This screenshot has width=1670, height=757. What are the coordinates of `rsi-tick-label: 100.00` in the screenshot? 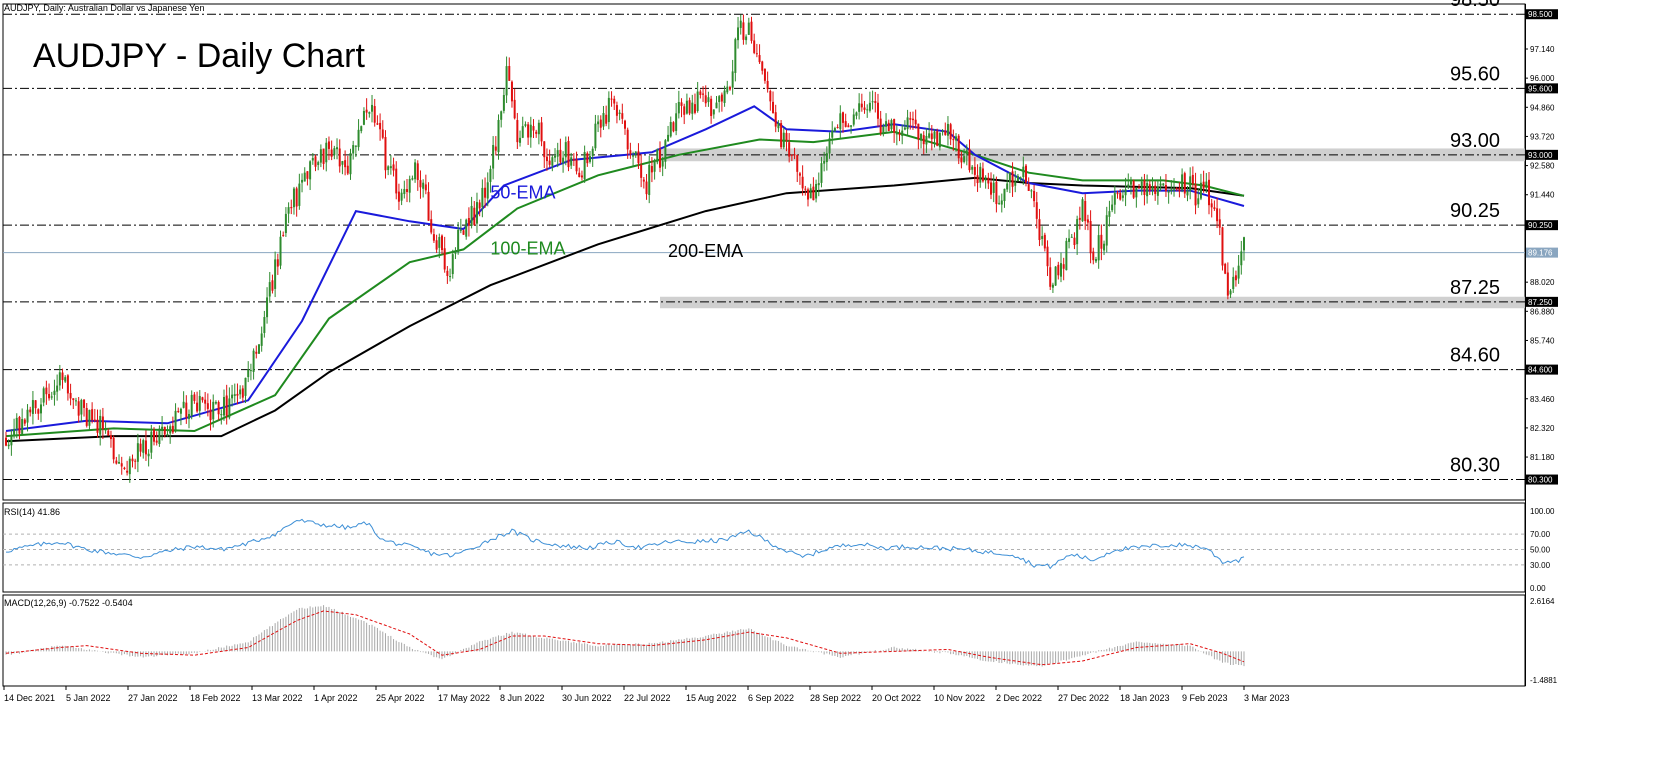 It's located at (1542, 511).